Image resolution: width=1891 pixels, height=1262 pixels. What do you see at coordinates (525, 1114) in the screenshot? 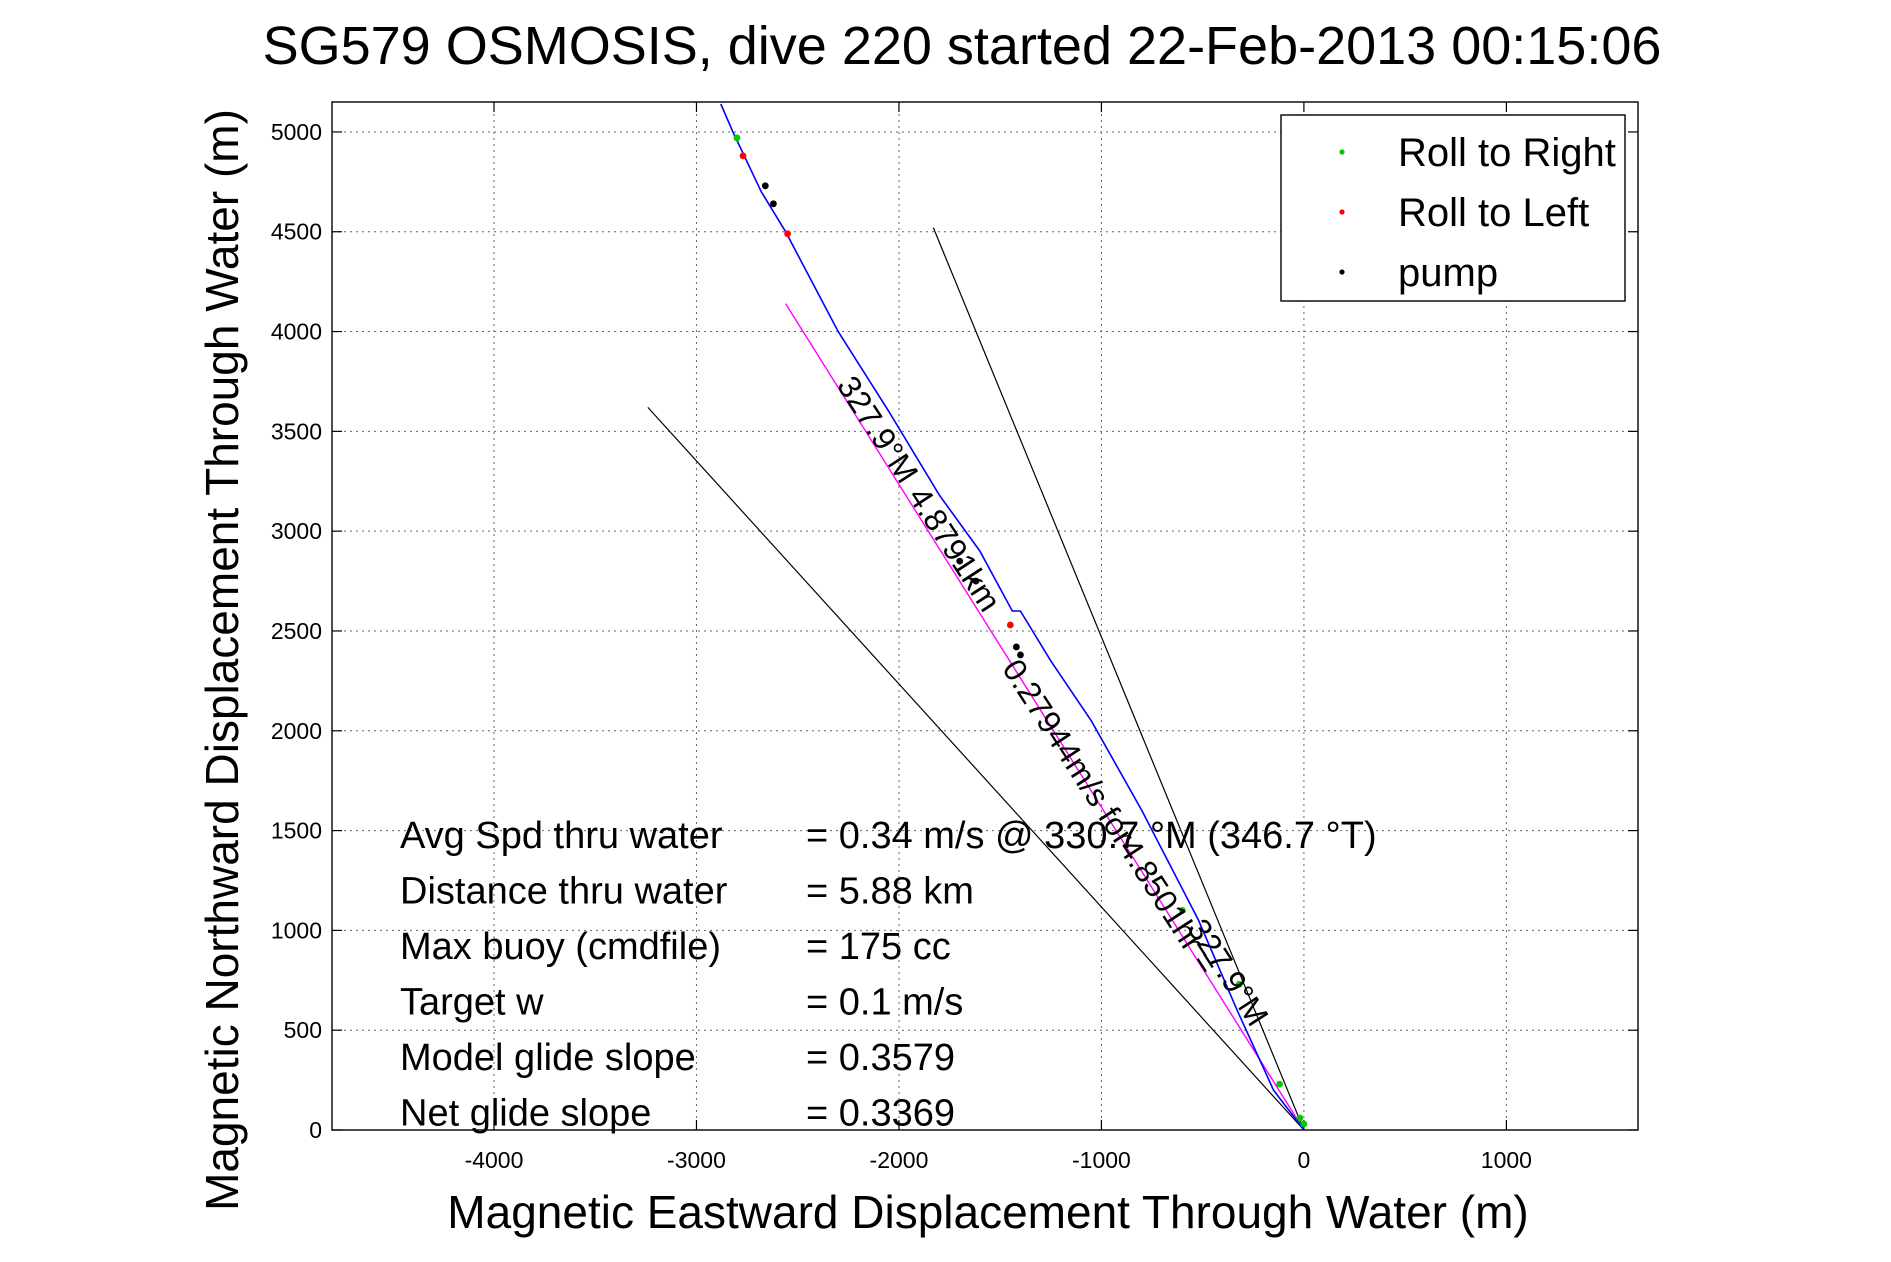
I see `summary-row-label: Net glide slope` at bounding box center [525, 1114].